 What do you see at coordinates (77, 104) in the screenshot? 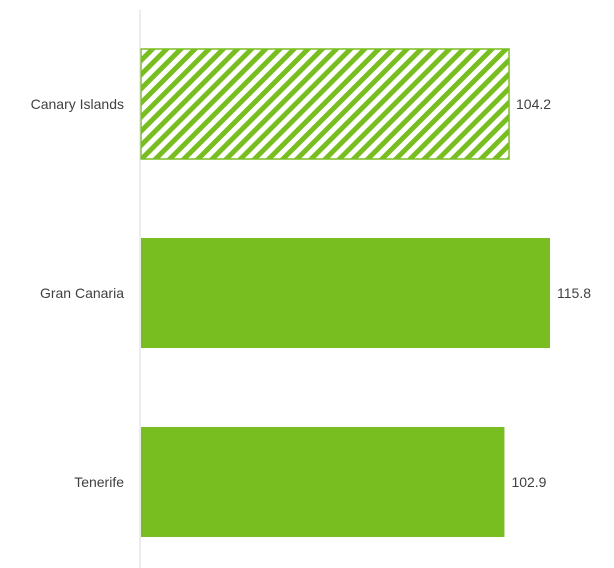
I see `category-label: Canary Islands` at bounding box center [77, 104].